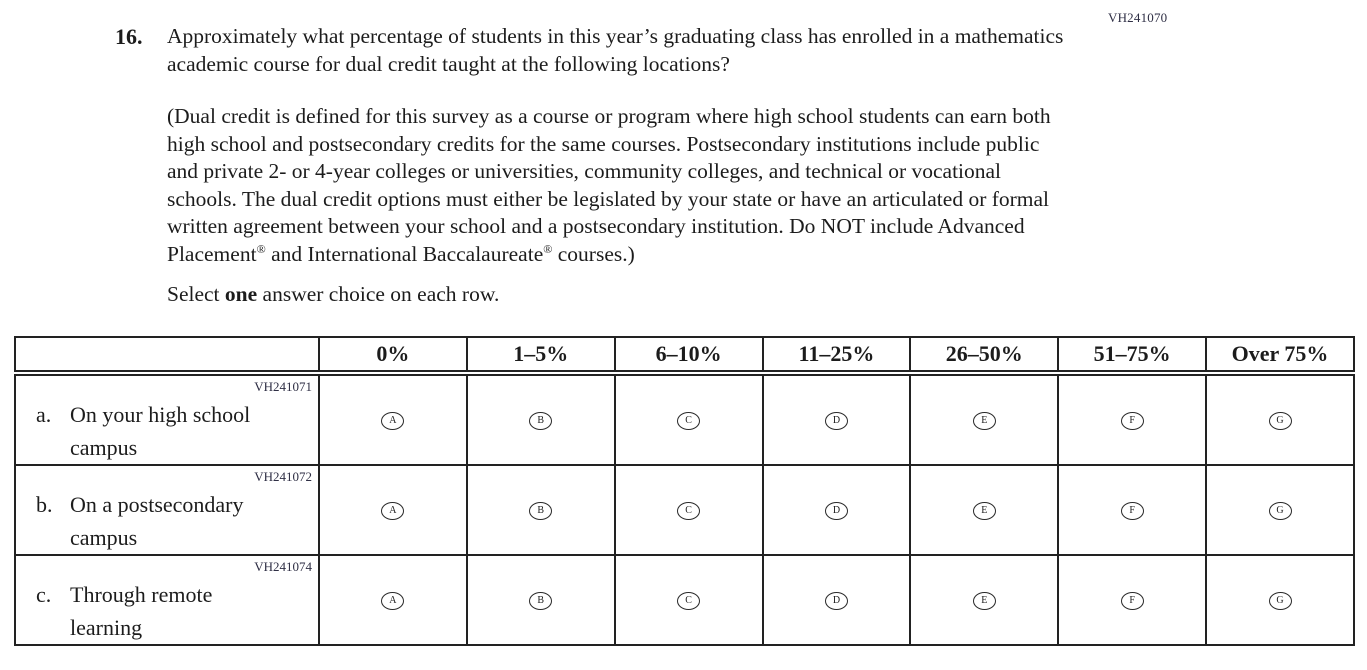  I want to click on row-a-cell-51-75pct: F, so click(1132, 418).